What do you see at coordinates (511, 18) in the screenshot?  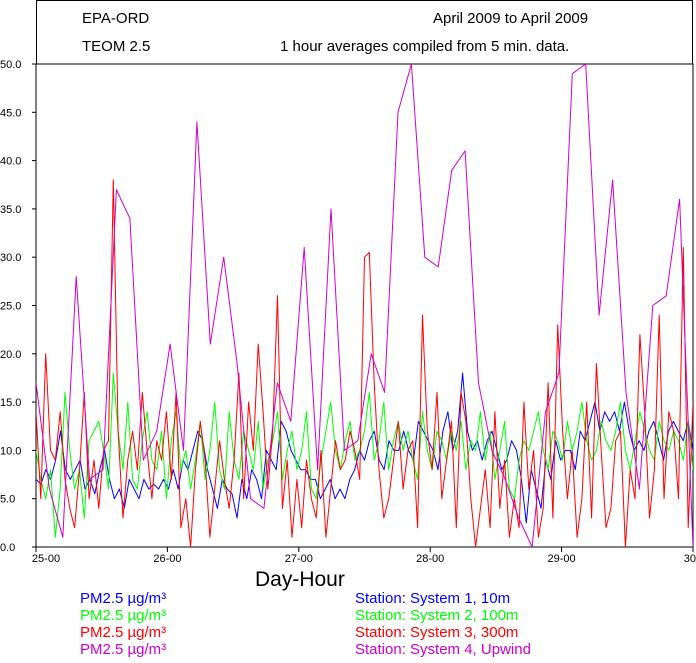 I see `date-range-label: April 2009 to April 2009` at bounding box center [511, 18].